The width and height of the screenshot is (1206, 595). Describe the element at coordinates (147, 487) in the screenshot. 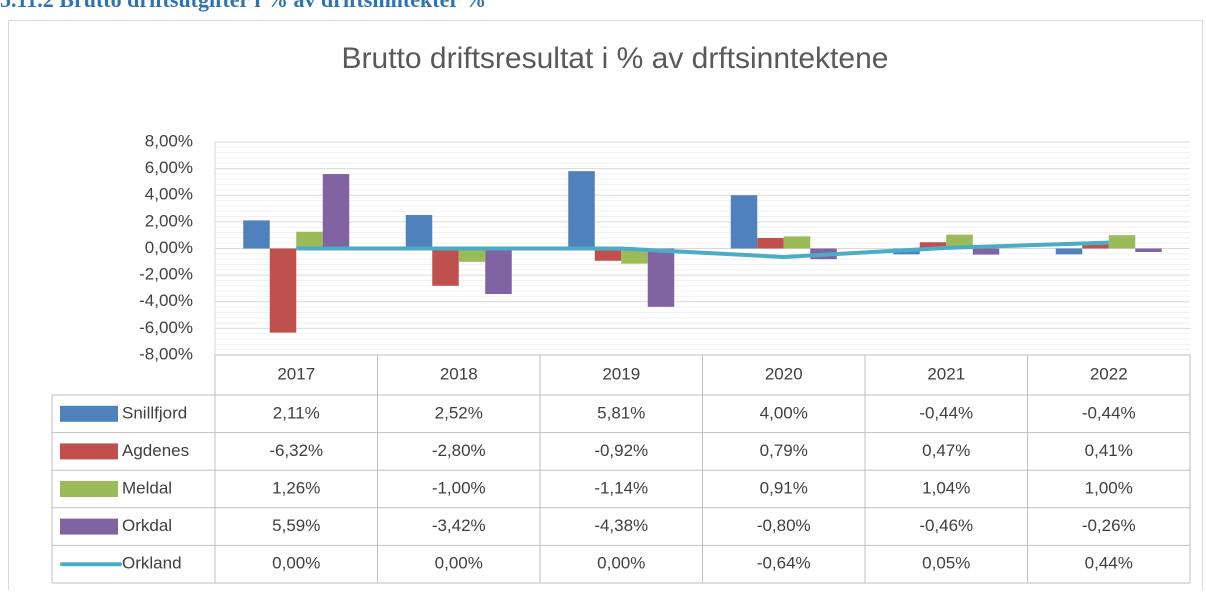

I see `legend-label: Meldal` at that location.